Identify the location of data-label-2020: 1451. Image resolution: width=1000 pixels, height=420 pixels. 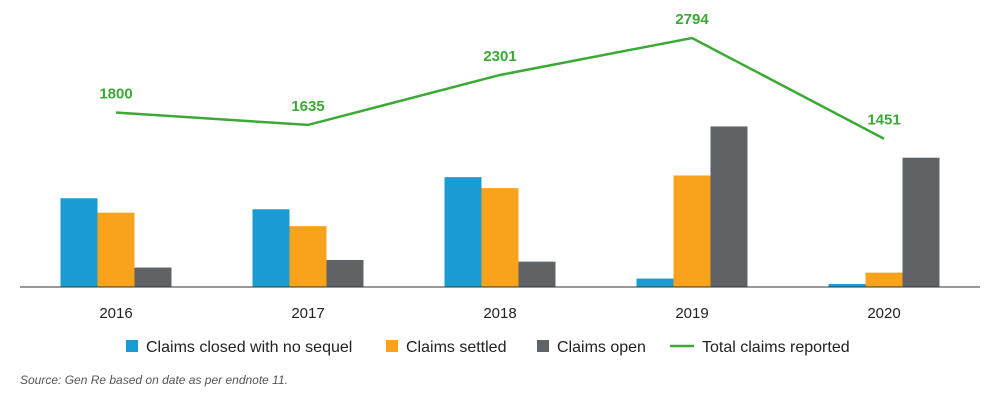
(883, 120).